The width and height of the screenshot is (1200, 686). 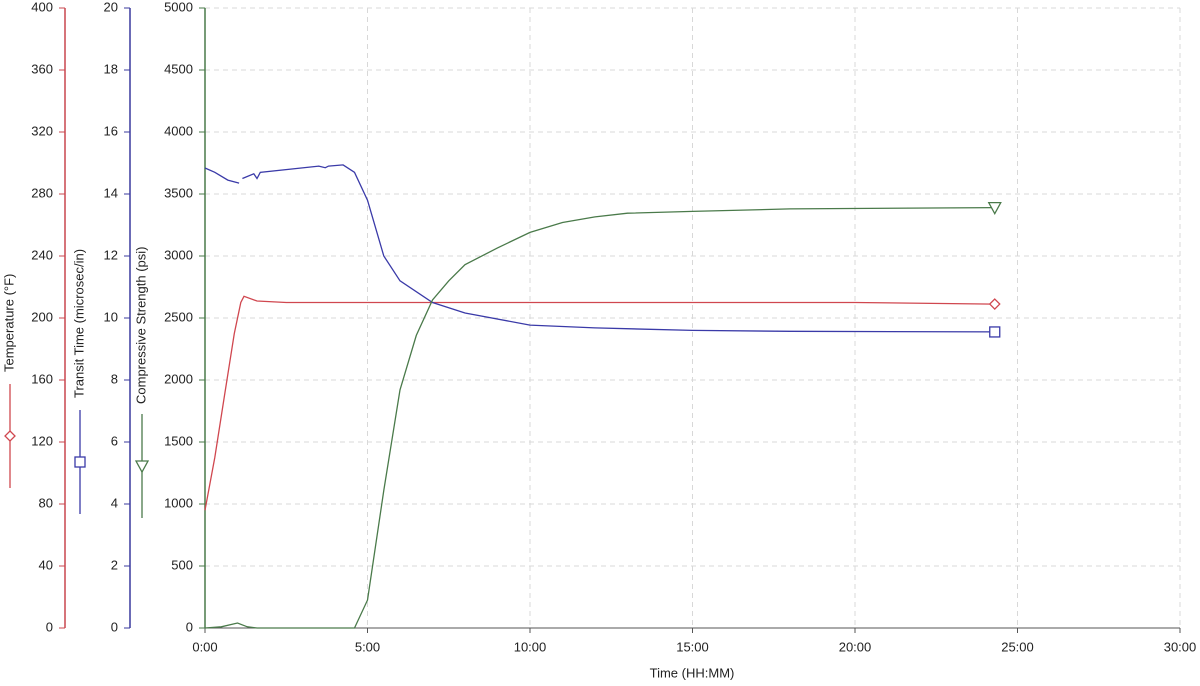 What do you see at coordinates (204, 646) in the screenshot?
I see `x-tick-label: 0:00` at bounding box center [204, 646].